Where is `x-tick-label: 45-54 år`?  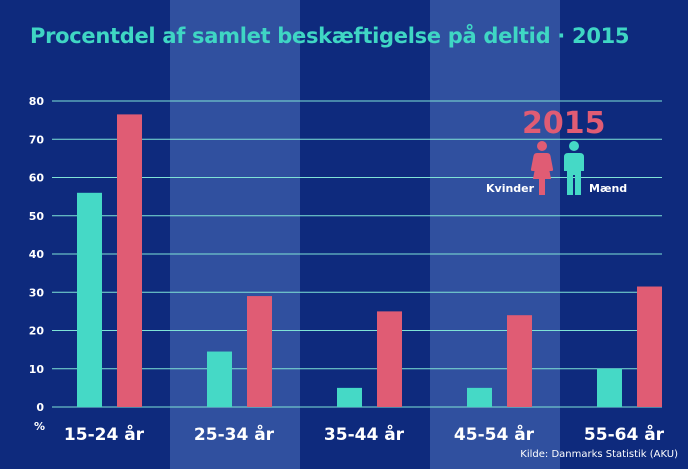
x-tick-label: 45-54 år is located at coordinates (494, 434).